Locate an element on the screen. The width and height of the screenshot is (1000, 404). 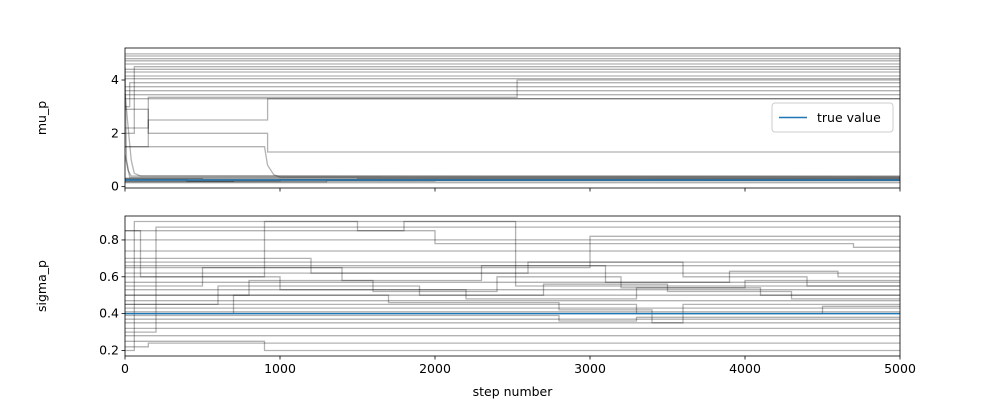
y-tick-label: 0 is located at coordinates (115, 186).